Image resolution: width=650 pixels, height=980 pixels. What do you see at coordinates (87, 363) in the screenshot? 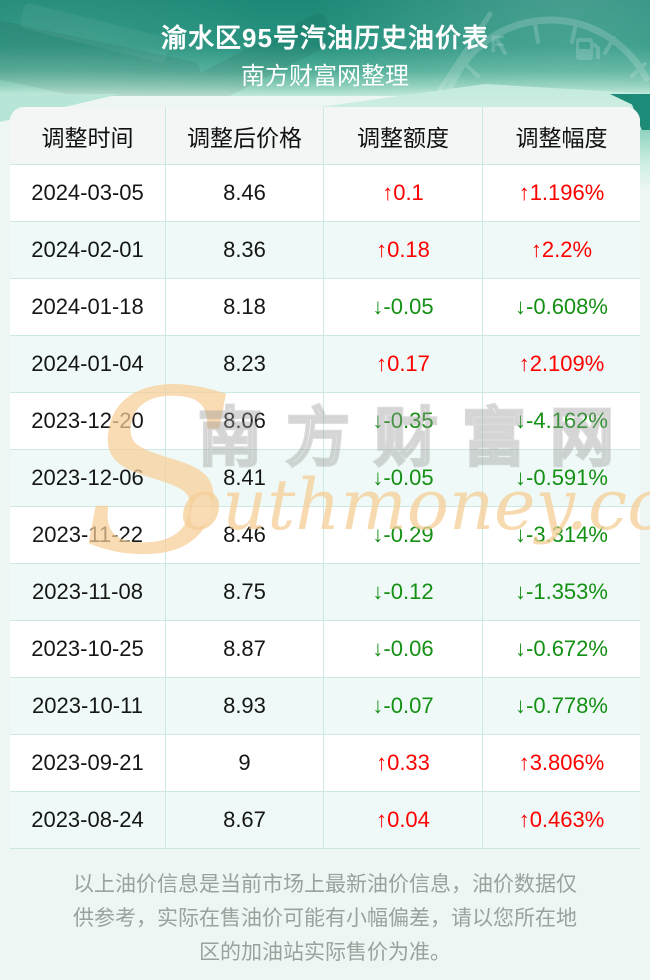
I see `cell-adjust-date: 2024-01-04` at bounding box center [87, 363].